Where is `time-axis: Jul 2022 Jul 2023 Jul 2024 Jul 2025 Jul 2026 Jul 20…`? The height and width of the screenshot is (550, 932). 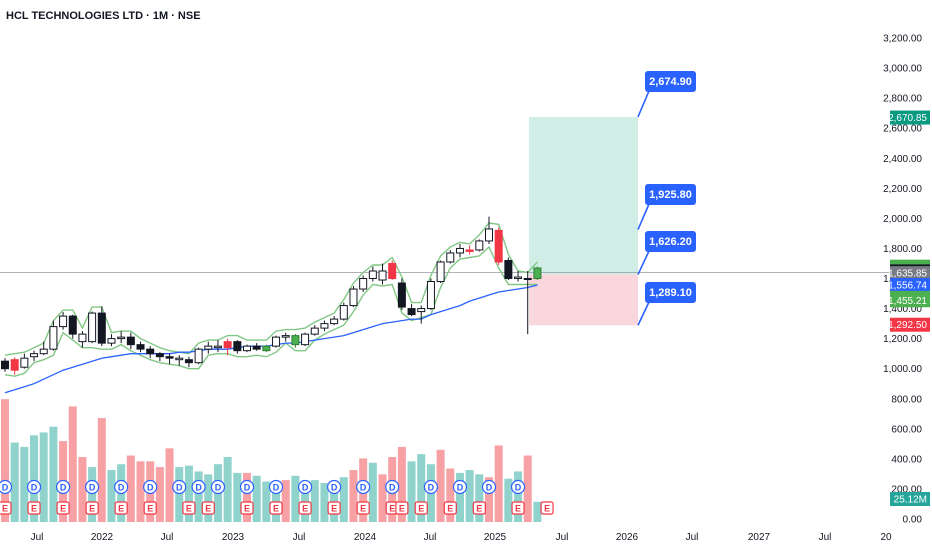 time-axis: Jul 2022 Jul 2023 Jul 2024 Jul 2025 Jul 2026 Jul 20… is located at coordinates (461, 537).